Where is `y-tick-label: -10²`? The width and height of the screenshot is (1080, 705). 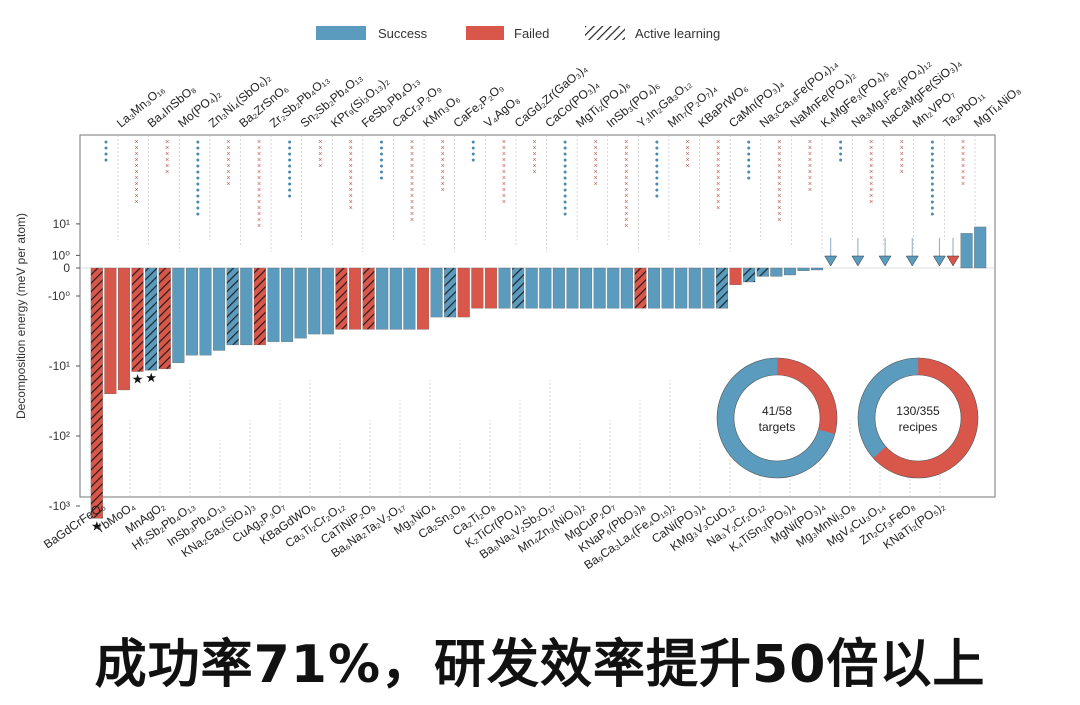
y-tick-label: -10² is located at coordinates (59, 436).